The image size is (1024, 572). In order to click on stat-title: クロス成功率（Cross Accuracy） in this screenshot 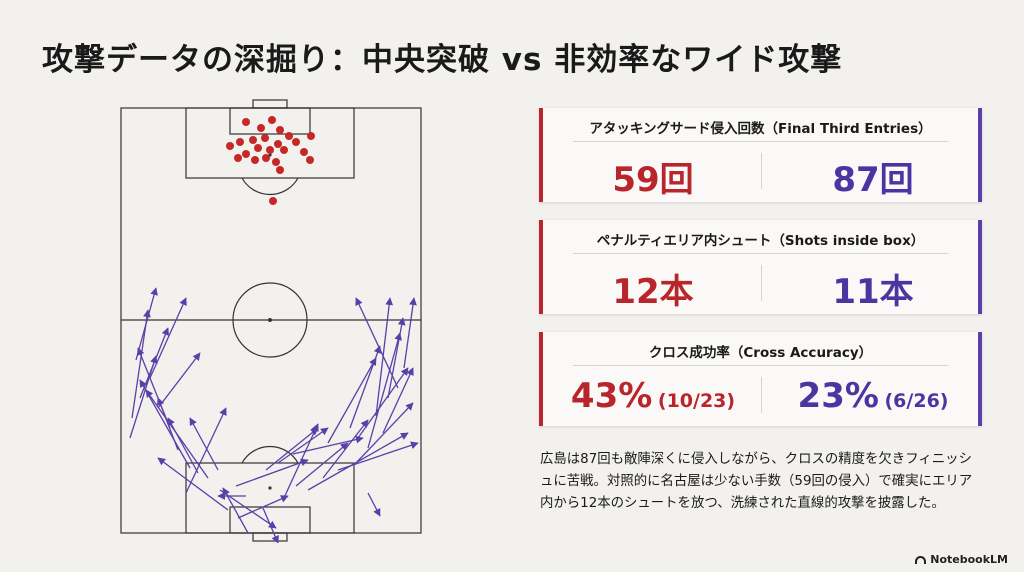, I will do `click(760, 353)`.